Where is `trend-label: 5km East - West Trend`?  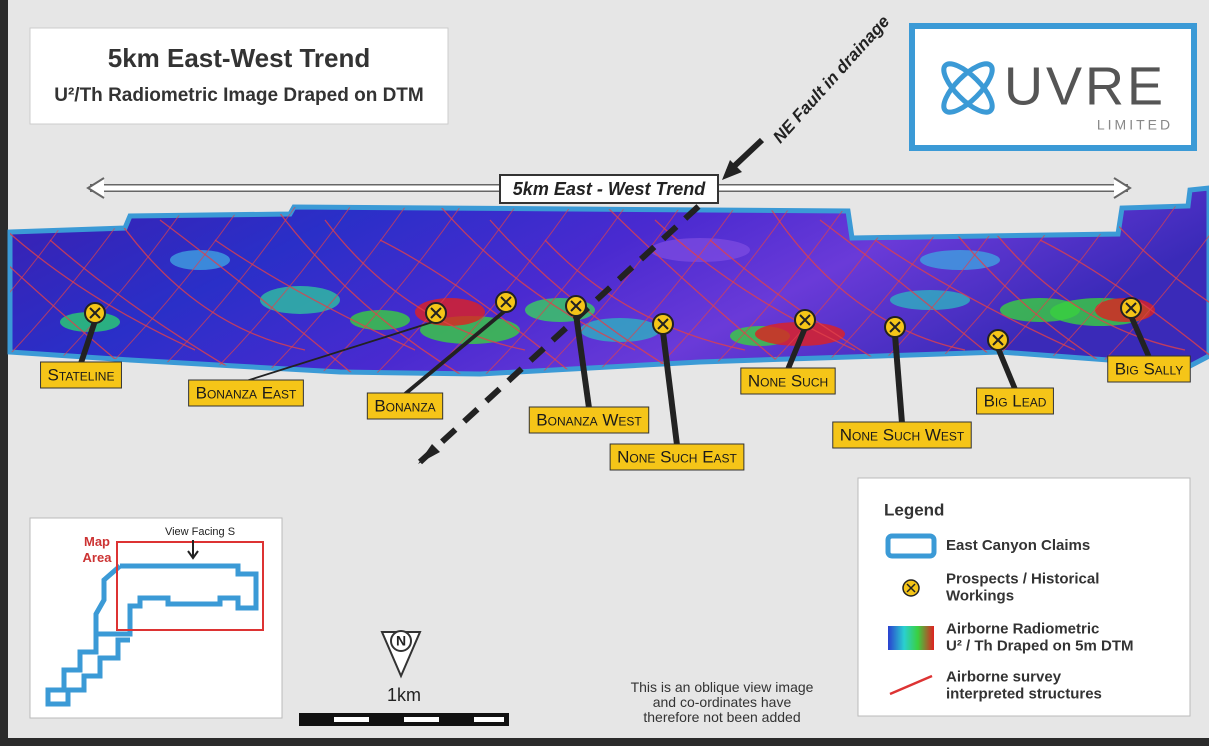
trend-label: 5km East - West Trend is located at coordinates (609, 189).